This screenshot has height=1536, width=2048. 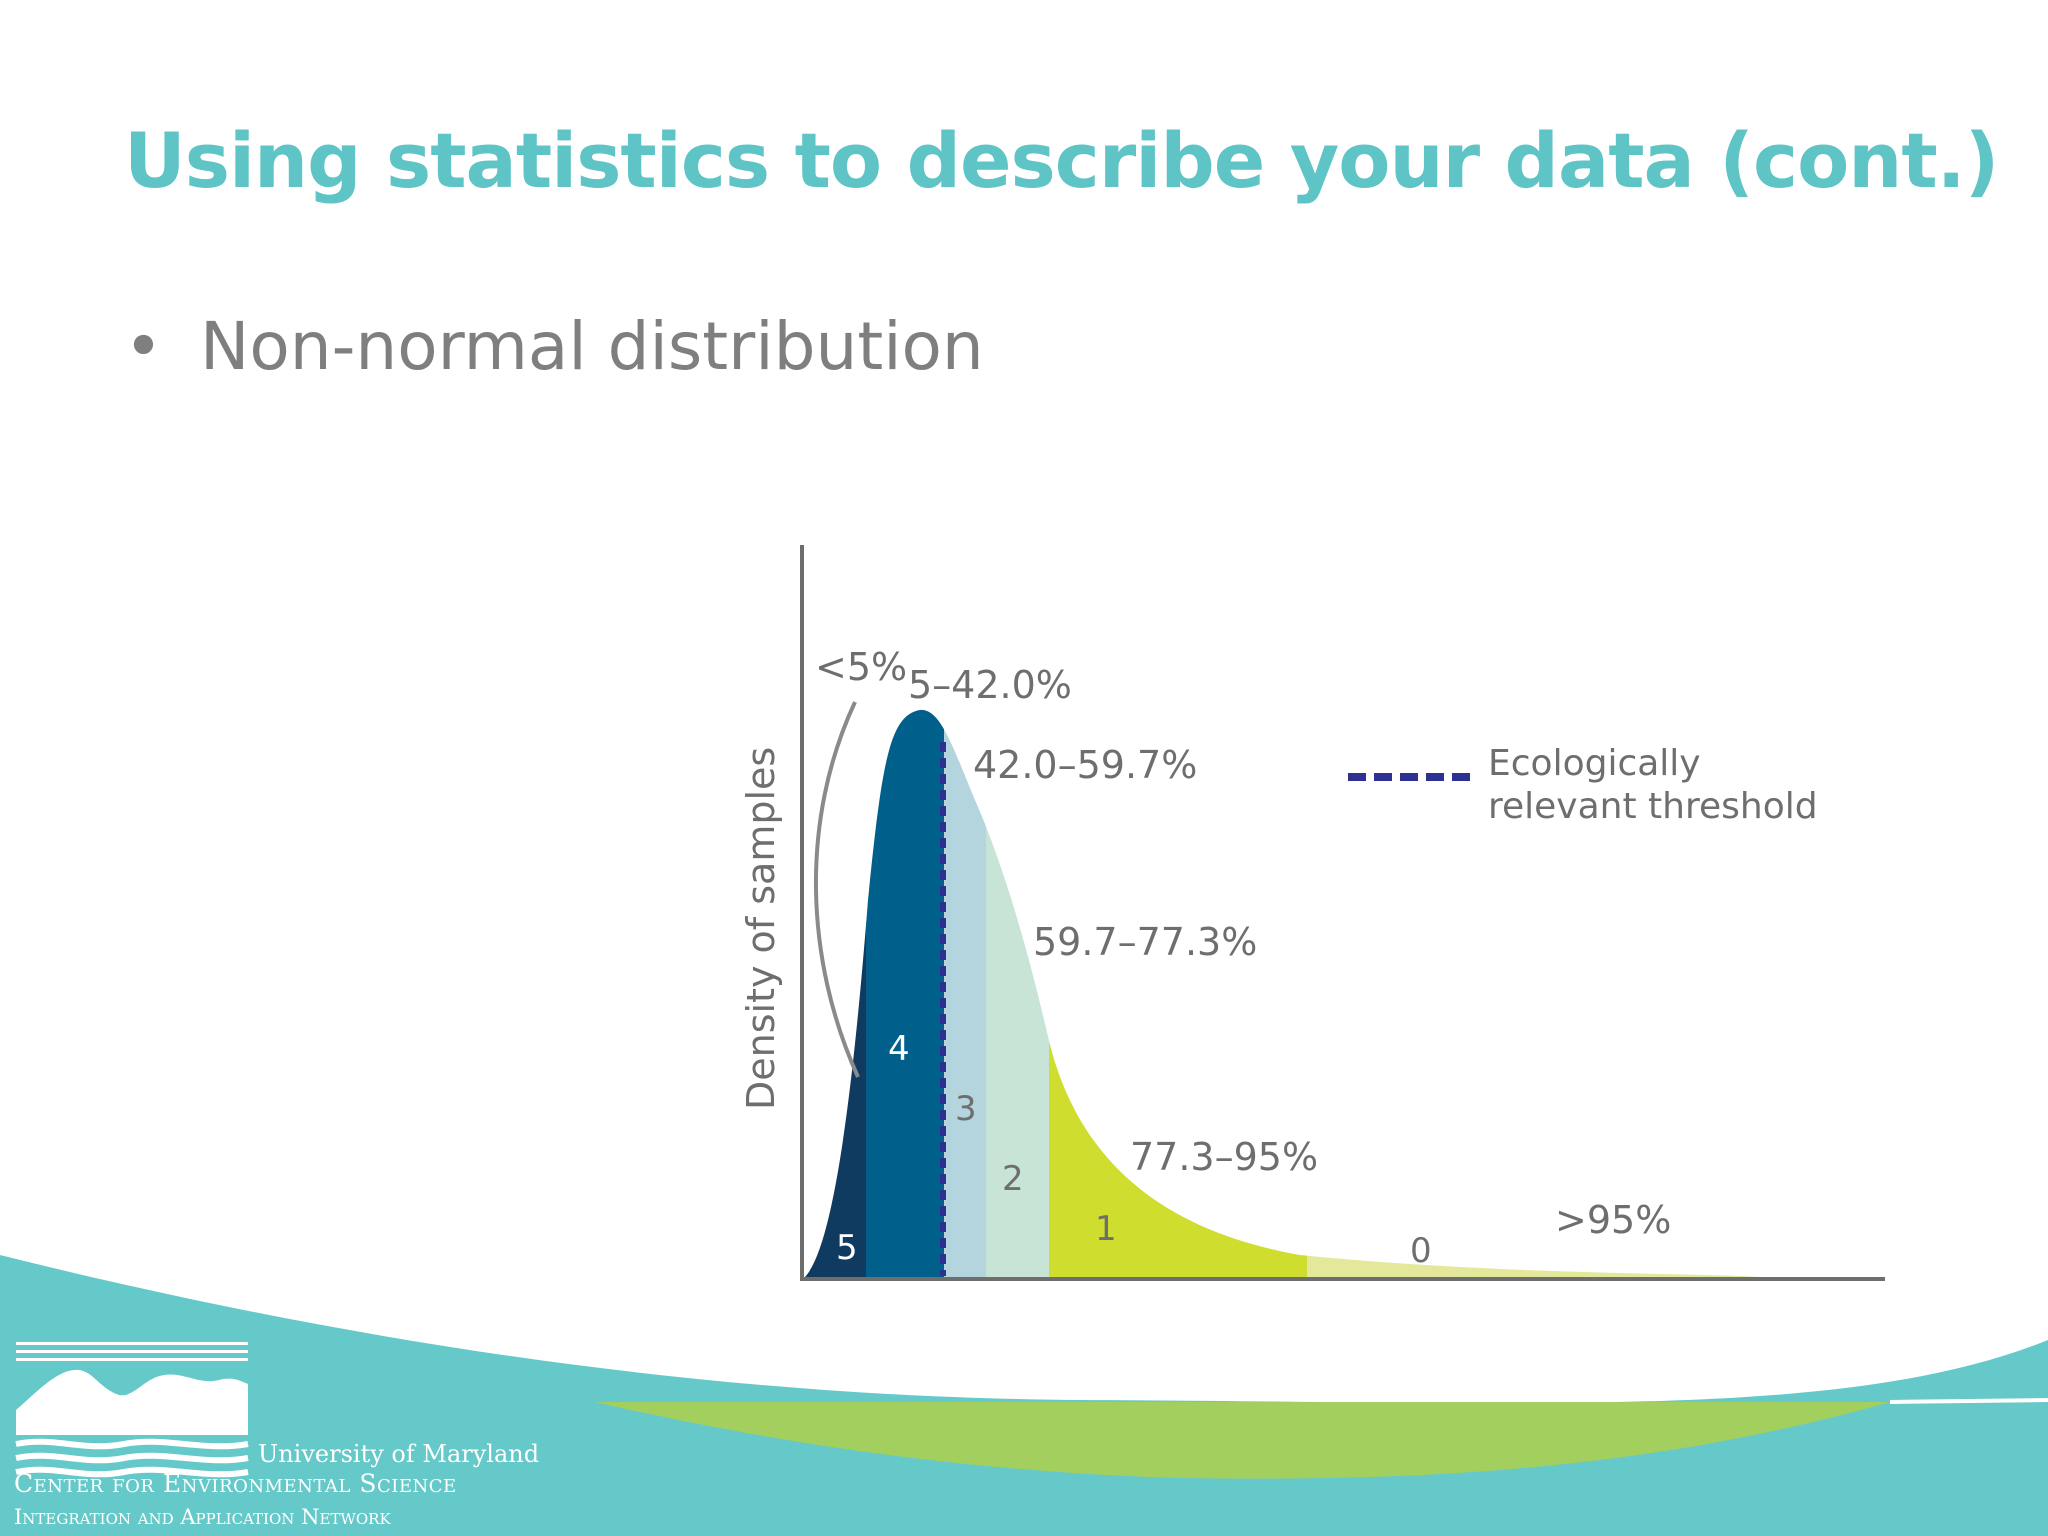 I want to click on bullet-item: • Non-normal distribution, so click(x=554, y=346).